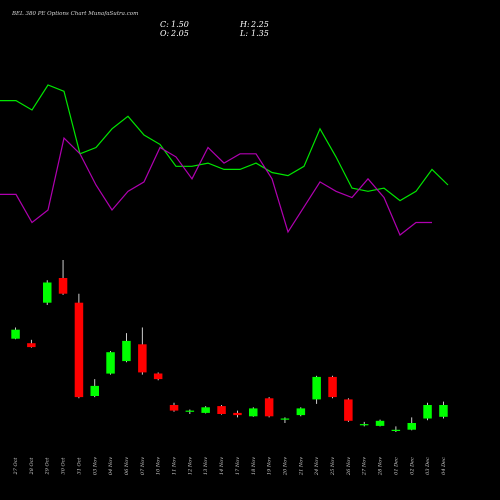 This screenshot has height=500, width=500. I want to click on open-value: 2.05, so click(179, 33).